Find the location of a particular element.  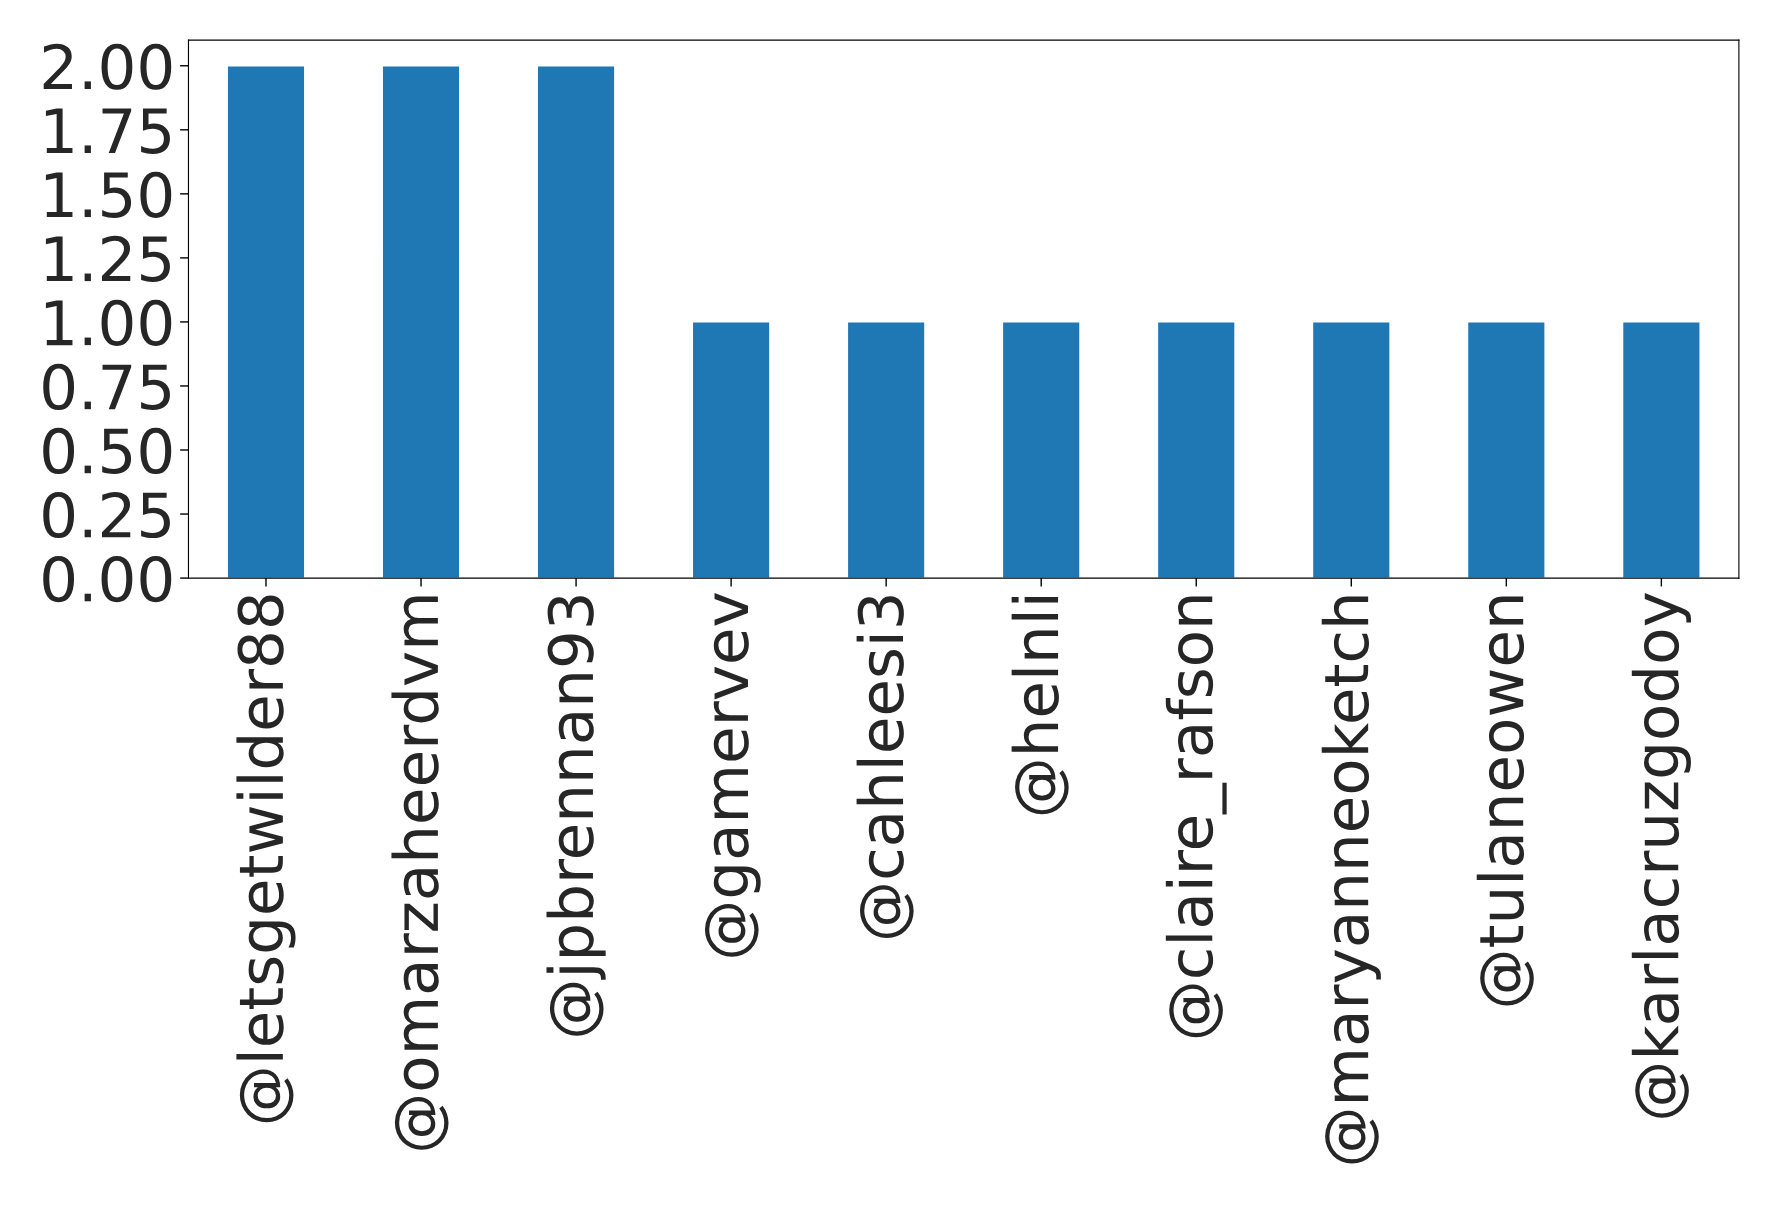

y-tick-label: 1.75 is located at coordinates (107, 131).